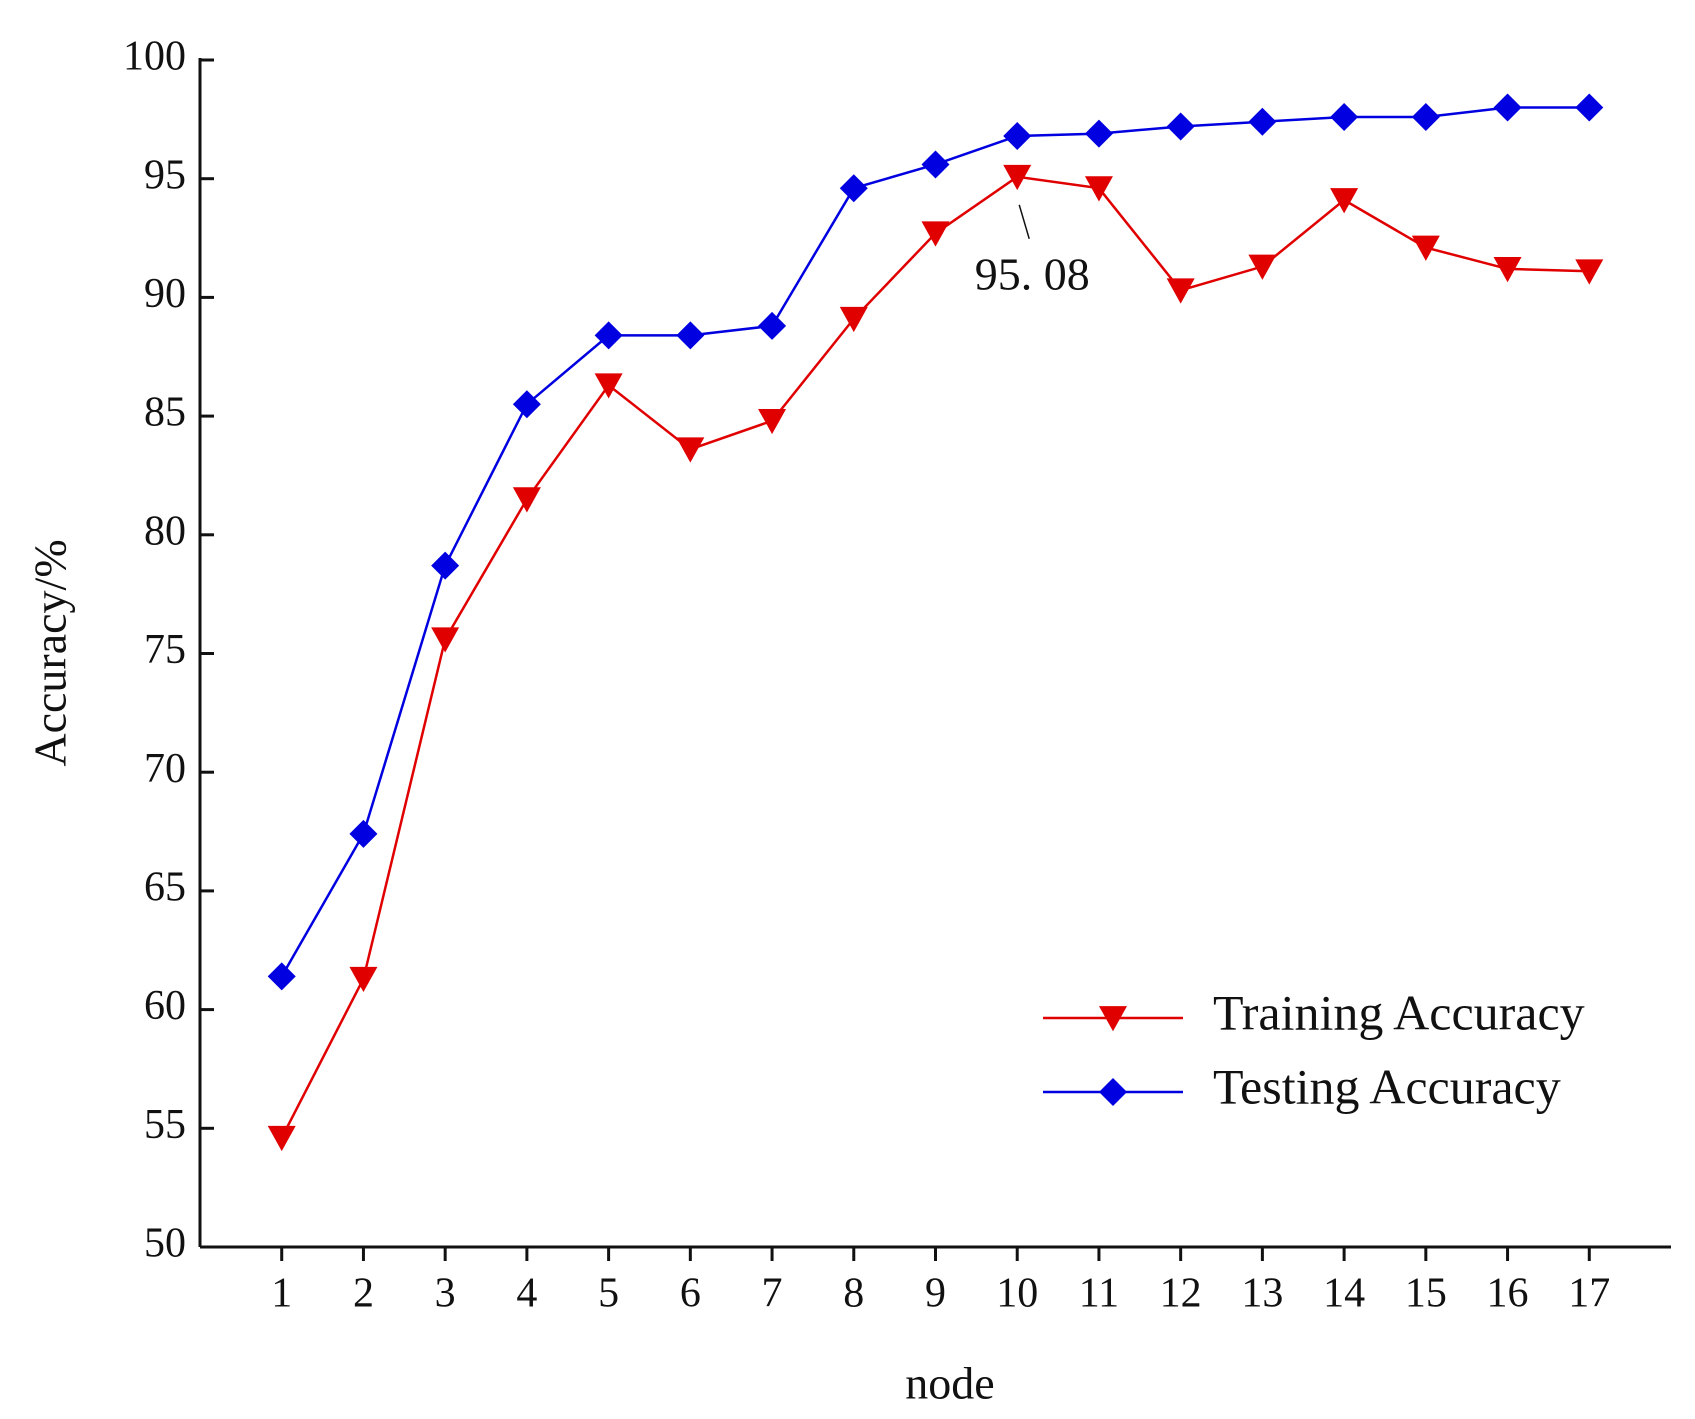  I want to click on annotation: 95. 08, so click(1032, 273).